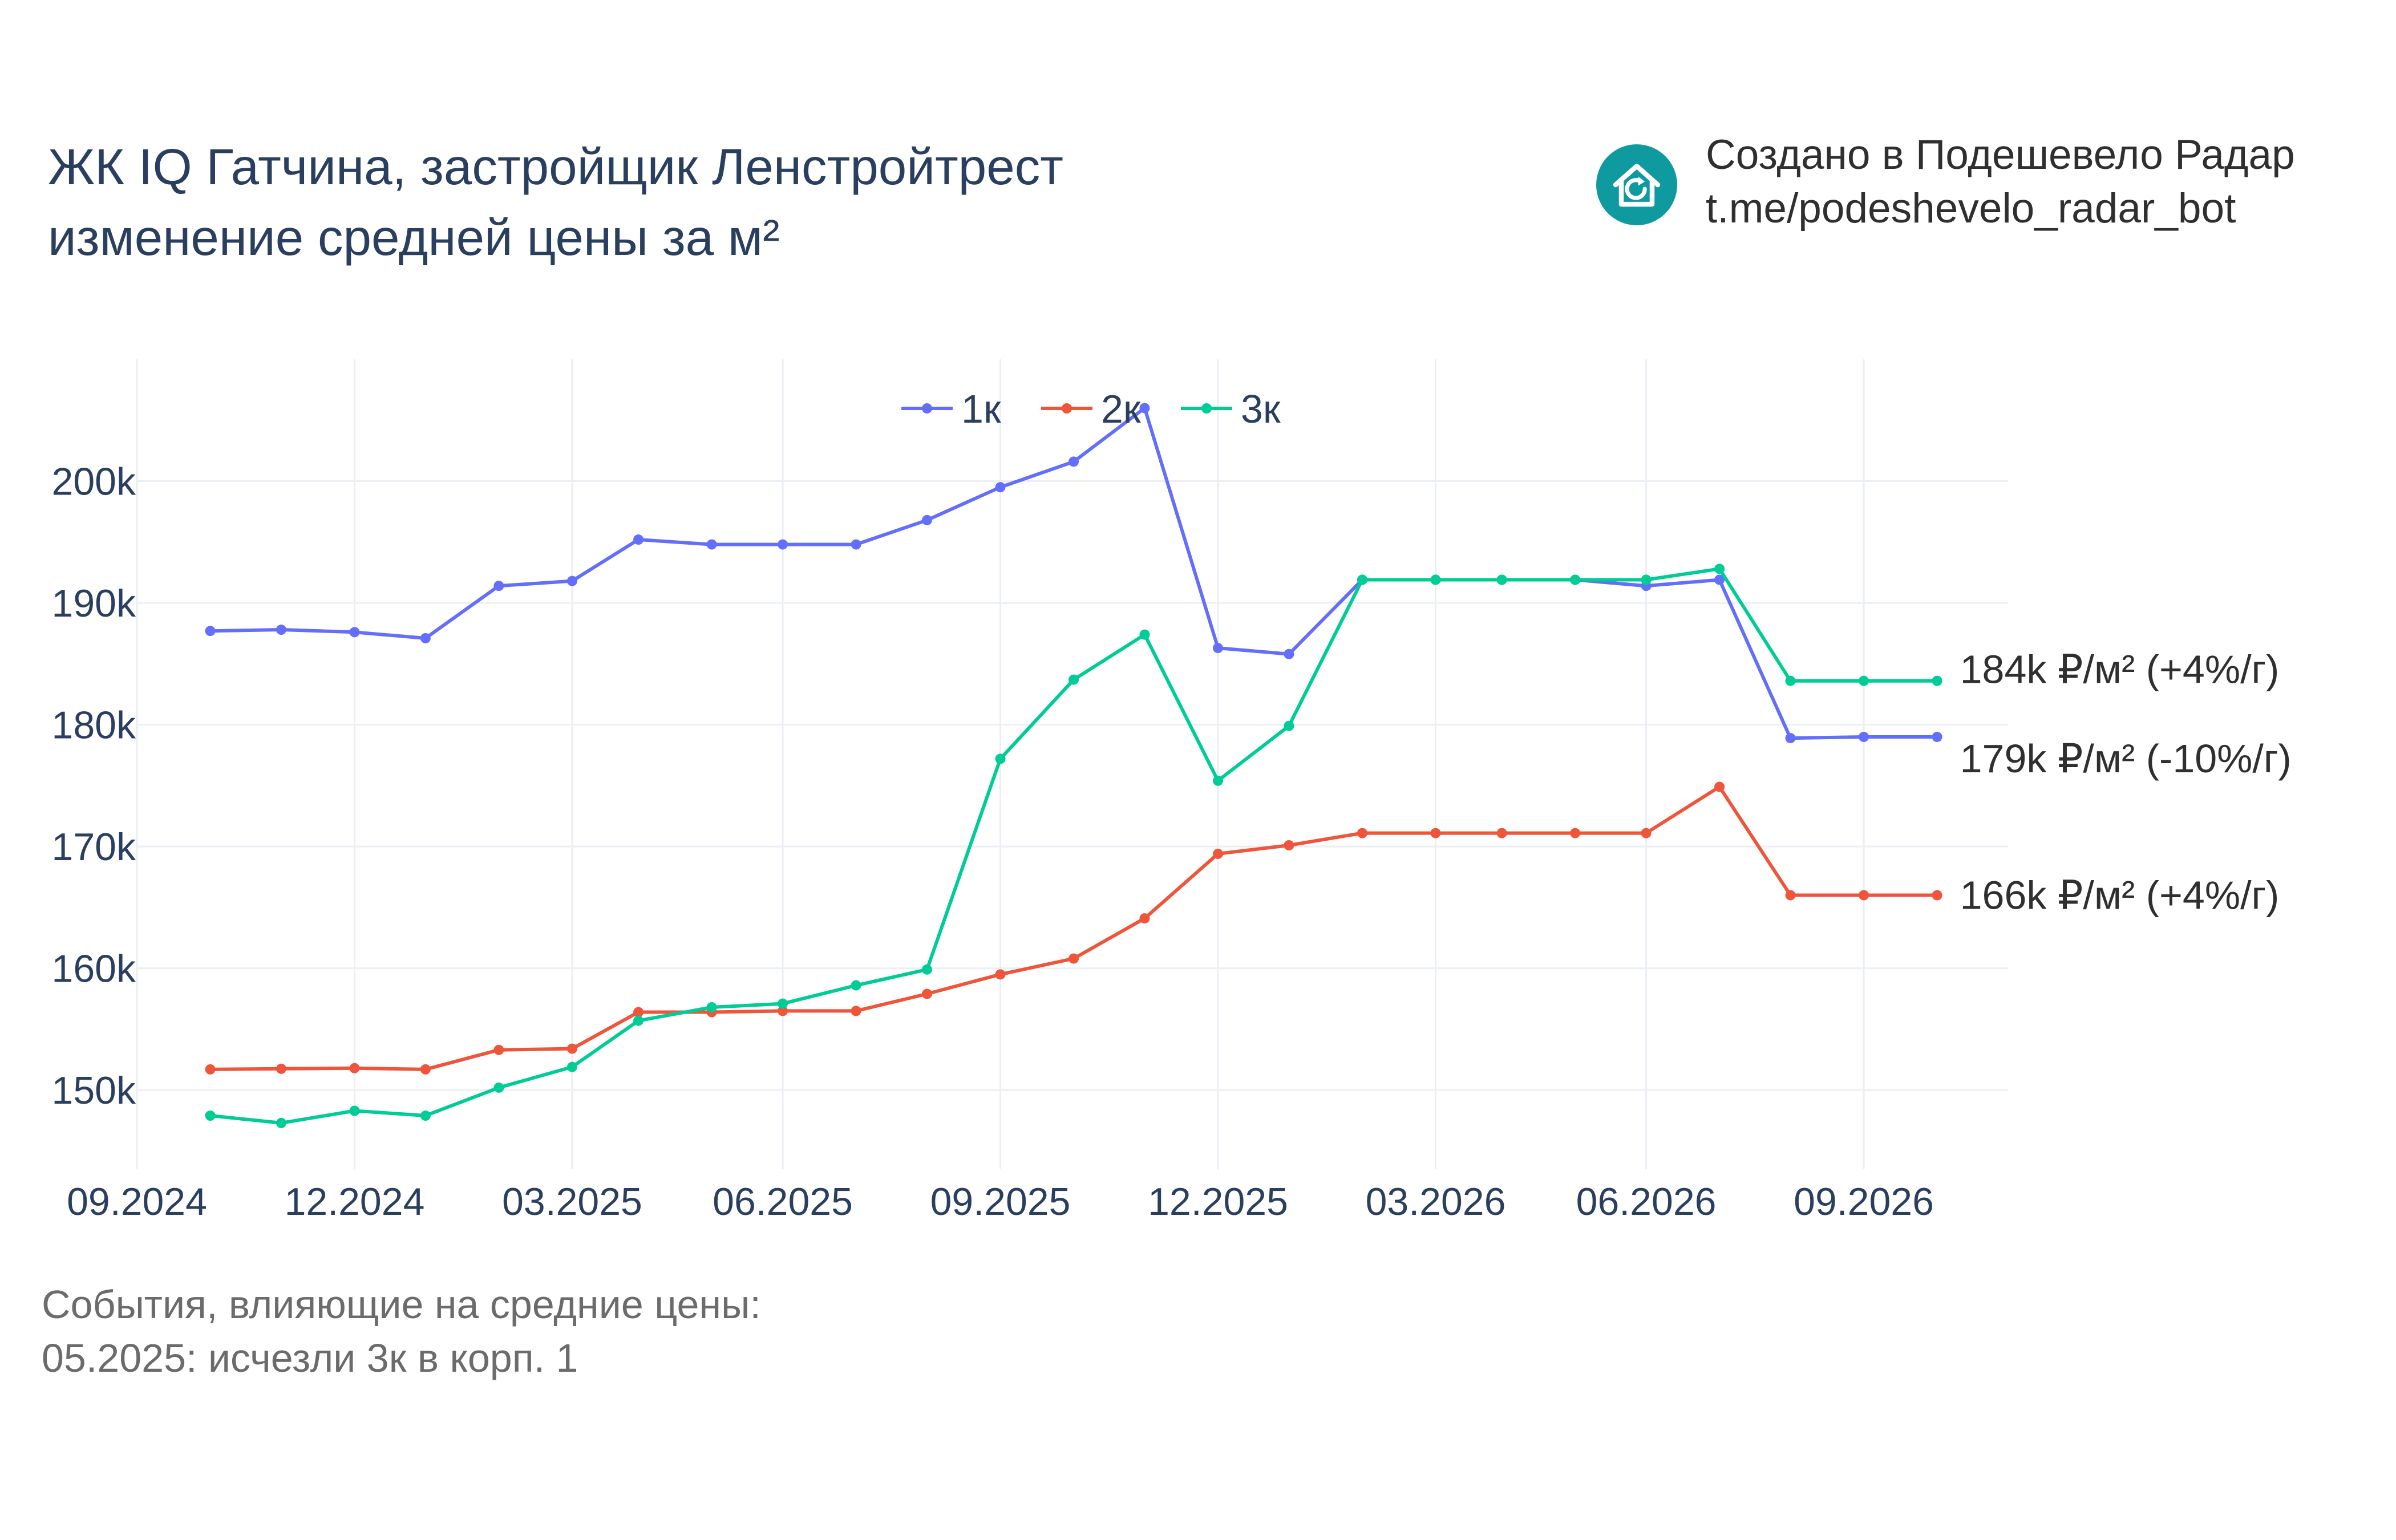 The height and width of the screenshot is (1540, 2396). I want to click on legend: 1к 2к 3к, so click(1091, 409).